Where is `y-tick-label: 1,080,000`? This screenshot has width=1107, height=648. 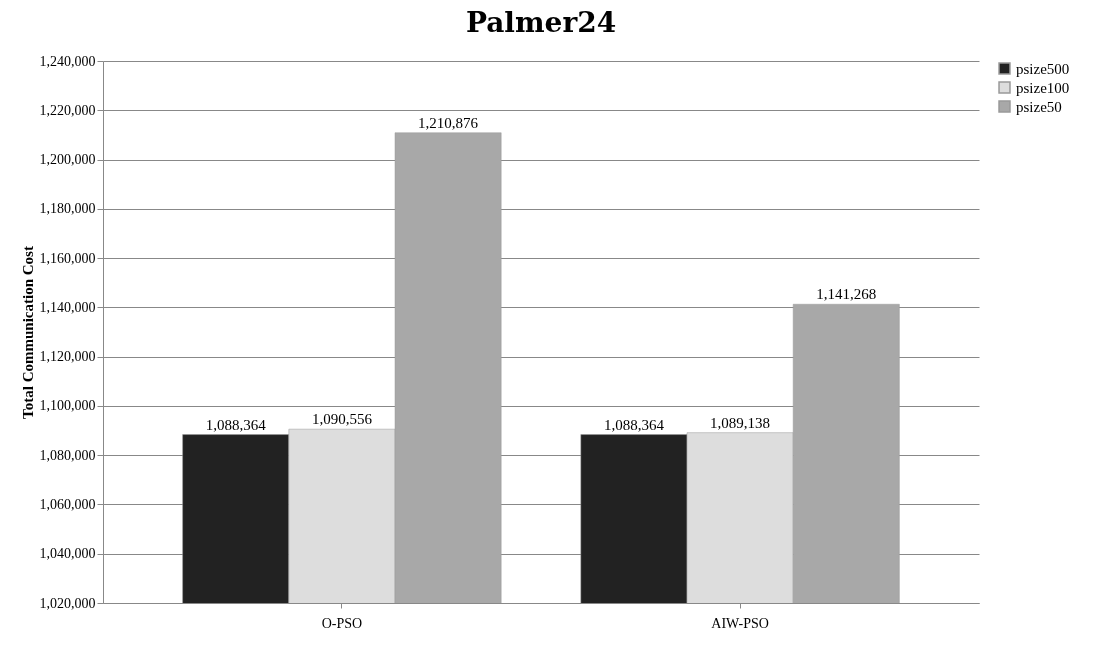 y-tick-label: 1,080,000 is located at coordinates (67, 455).